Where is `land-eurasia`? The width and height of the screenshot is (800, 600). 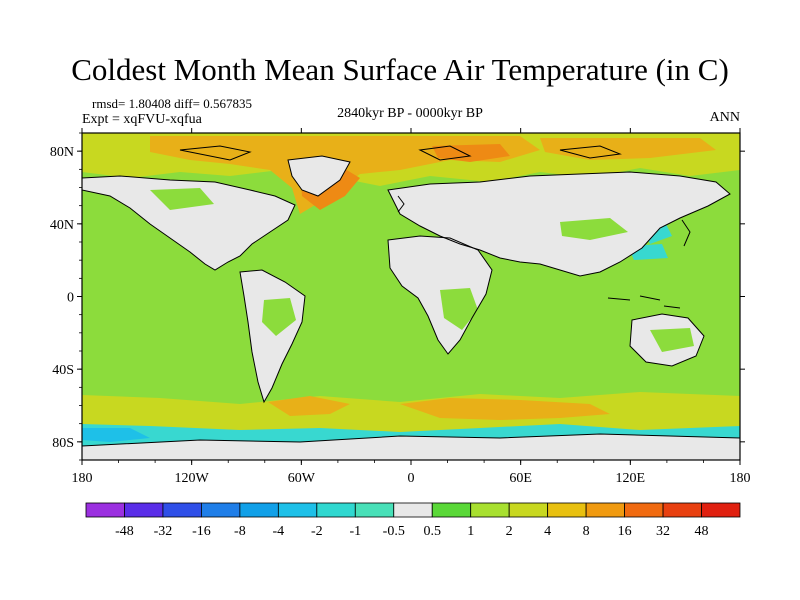
land-eurasia is located at coordinates (559, 224).